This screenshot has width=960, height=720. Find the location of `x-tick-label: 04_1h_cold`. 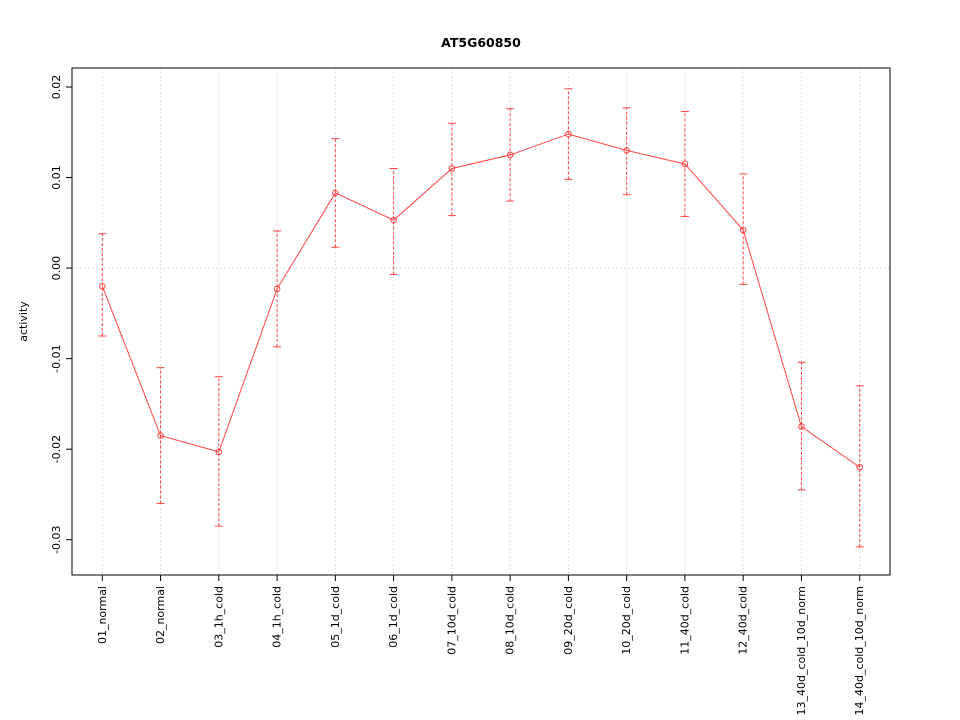

x-tick-label: 04_1h_cold is located at coordinates (277, 617).